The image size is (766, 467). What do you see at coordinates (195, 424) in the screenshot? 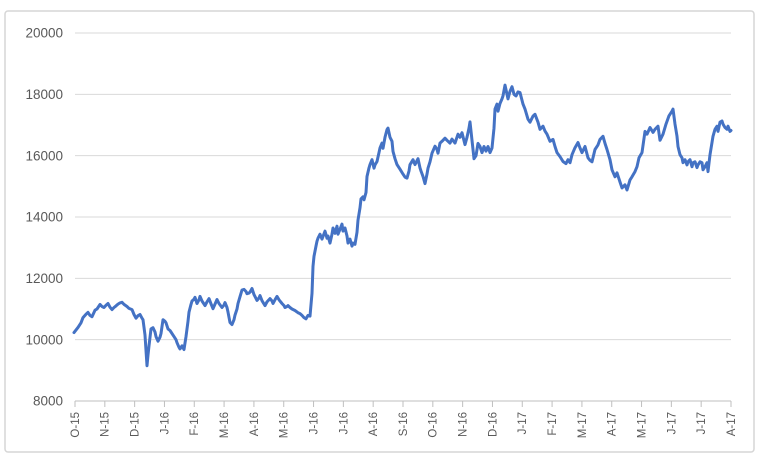
I see `x-axis-label: F-16` at bounding box center [195, 424].